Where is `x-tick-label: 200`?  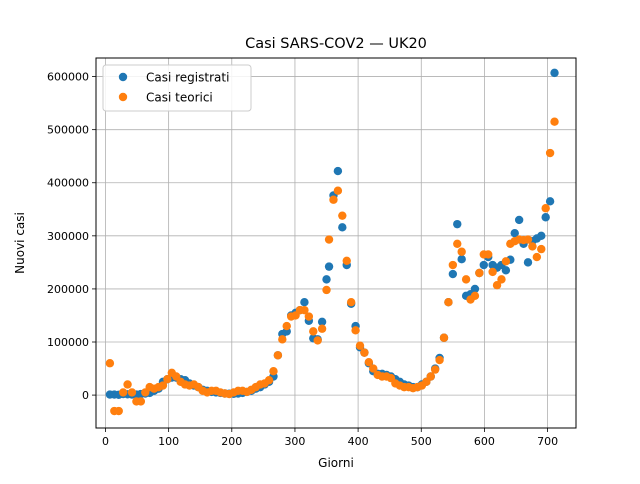 x-tick-label: 200 is located at coordinates (231, 441).